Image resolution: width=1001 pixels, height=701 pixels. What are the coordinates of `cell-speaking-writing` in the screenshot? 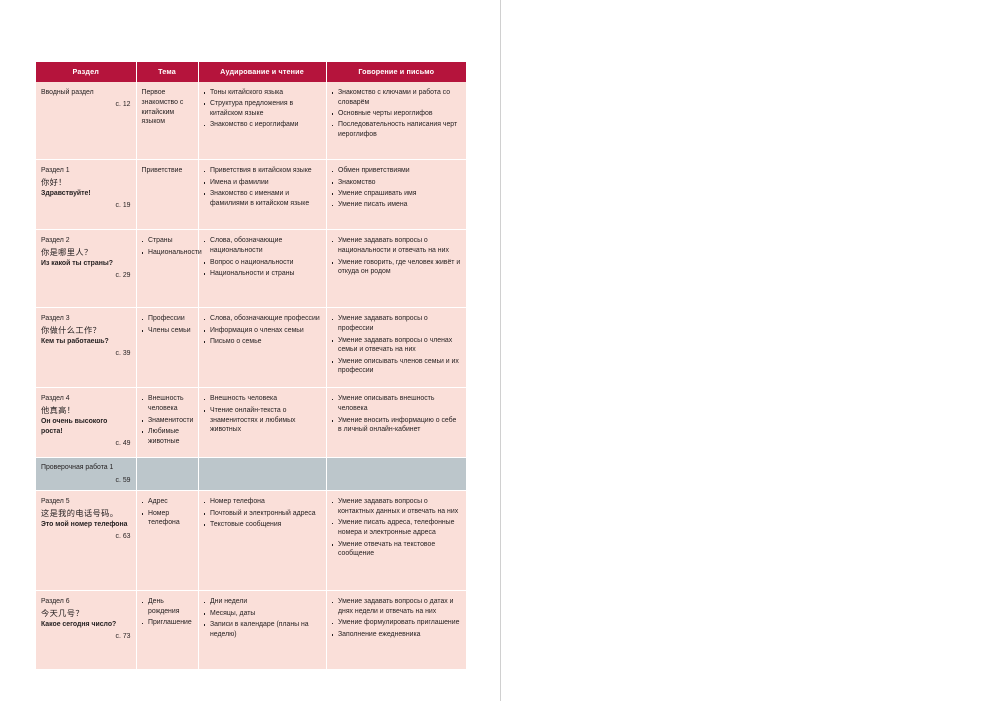 It's located at (395, 474).